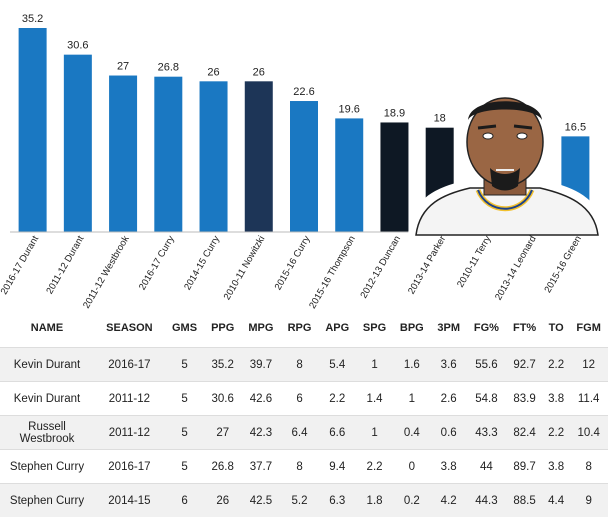 This screenshot has width=608, height=517. Describe the element at coordinates (588, 500) in the screenshot. I see `table-cell: 9` at that location.